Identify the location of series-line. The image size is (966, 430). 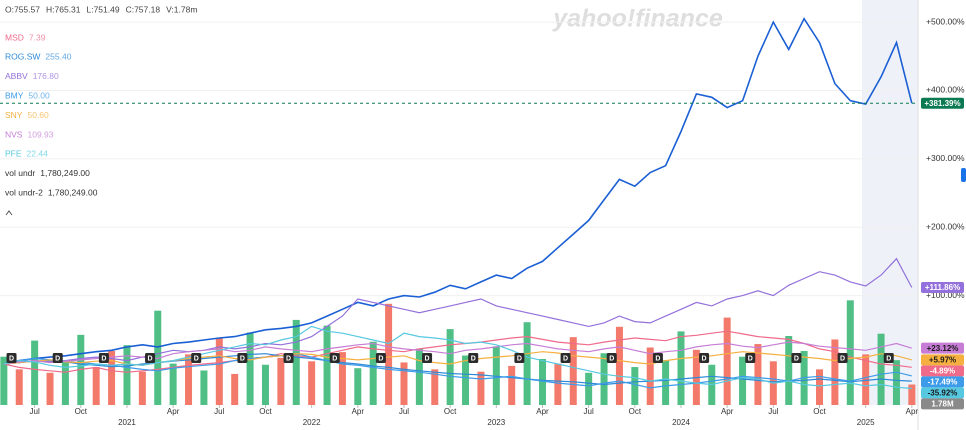
(457, 357).